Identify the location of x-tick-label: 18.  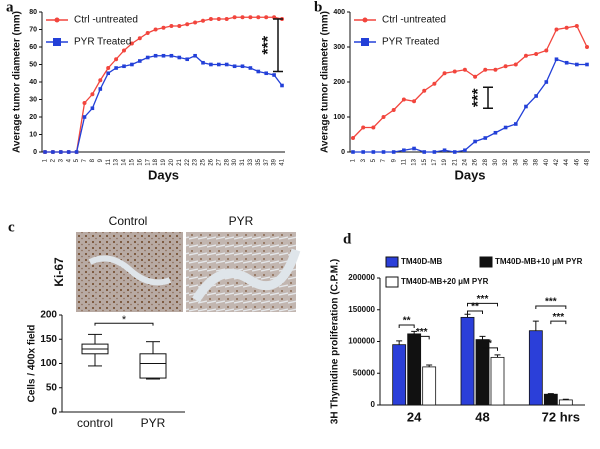
(156, 161).